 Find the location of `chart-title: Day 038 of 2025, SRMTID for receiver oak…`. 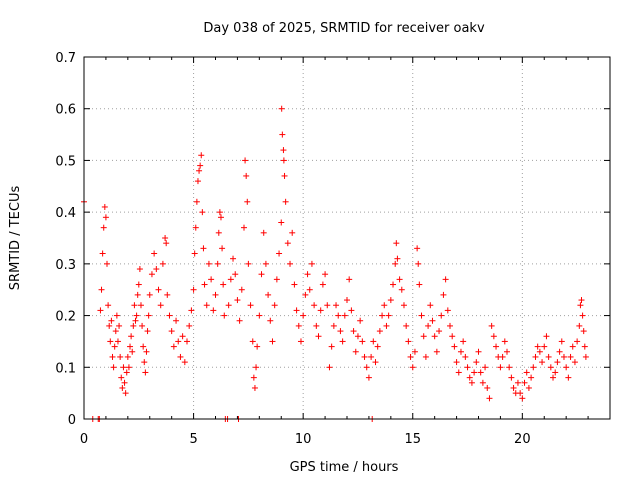

chart-title: Day 038 of 2025, SRMTID for receiver oak… is located at coordinates (344, 28).